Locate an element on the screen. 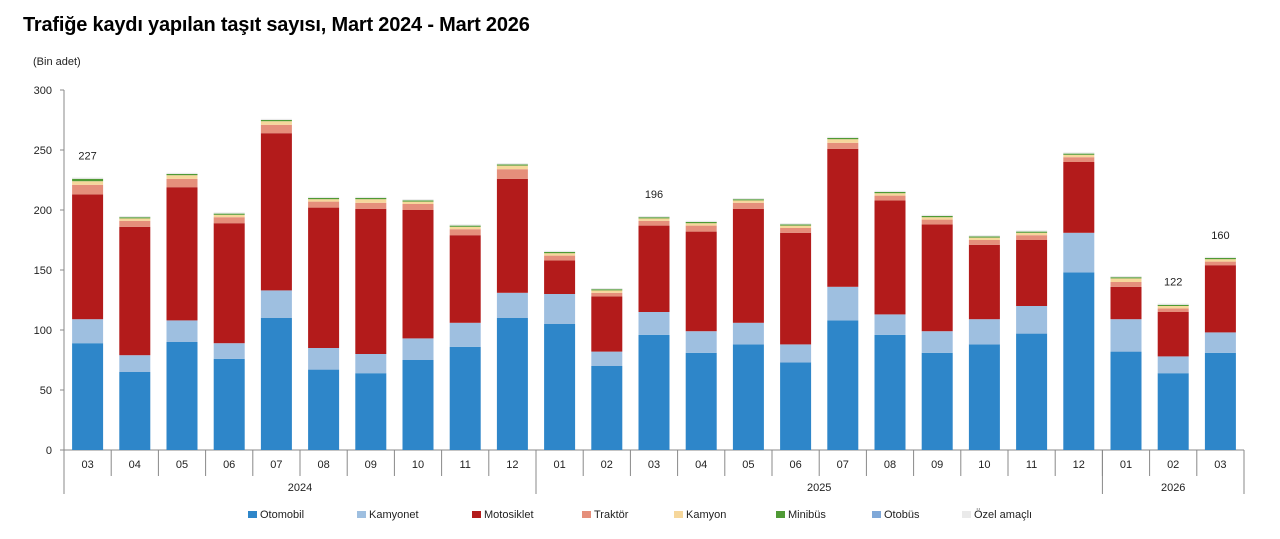 The width and height of the screenshot is (1280, 539). legend-item: Otomobil is located at coordinates (276, 515).